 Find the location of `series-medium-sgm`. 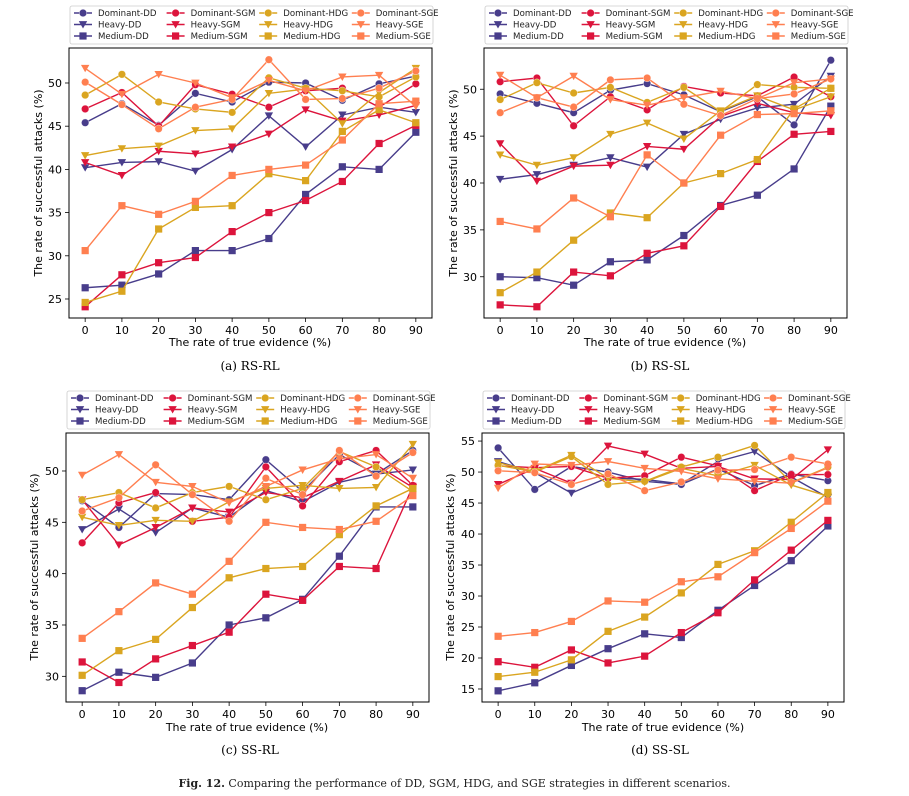

series-medium-sgm is located at coordinates (665, 219).